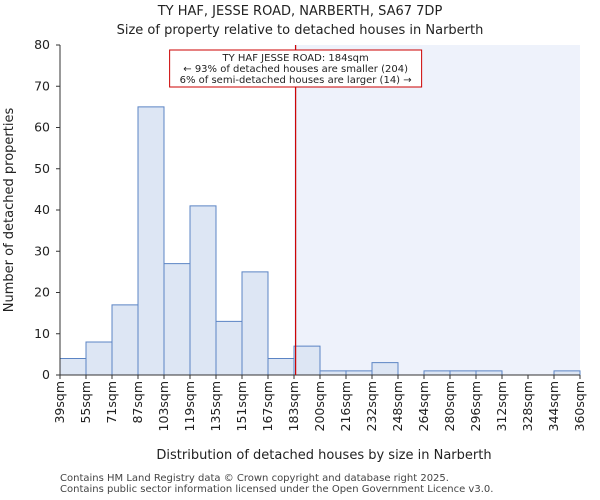 This screenshot has height=500, width=600. What do you see at coordinates (163, 406) in the screenshot?
I see `x-tick-label-103sqm: 103sqm` at bounding box center [163, 406].